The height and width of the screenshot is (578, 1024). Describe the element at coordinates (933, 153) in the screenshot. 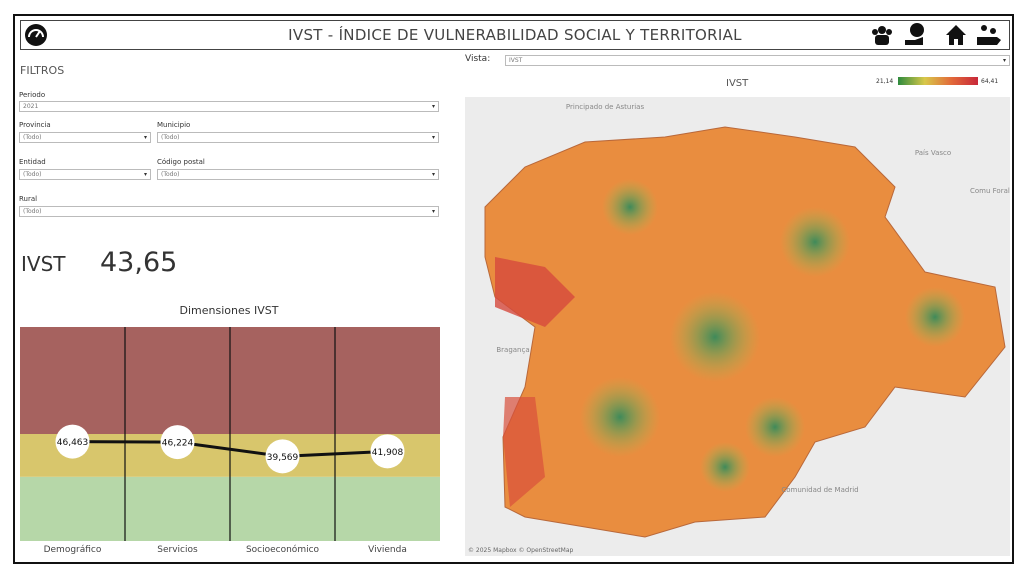

I see `place-label: País Vasco` at that location.